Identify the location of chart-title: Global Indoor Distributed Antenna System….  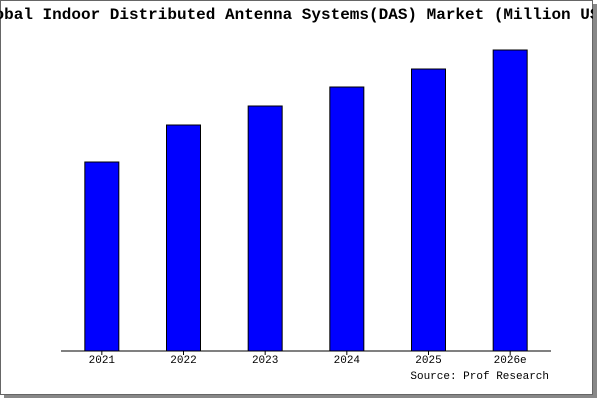
(300, 15).